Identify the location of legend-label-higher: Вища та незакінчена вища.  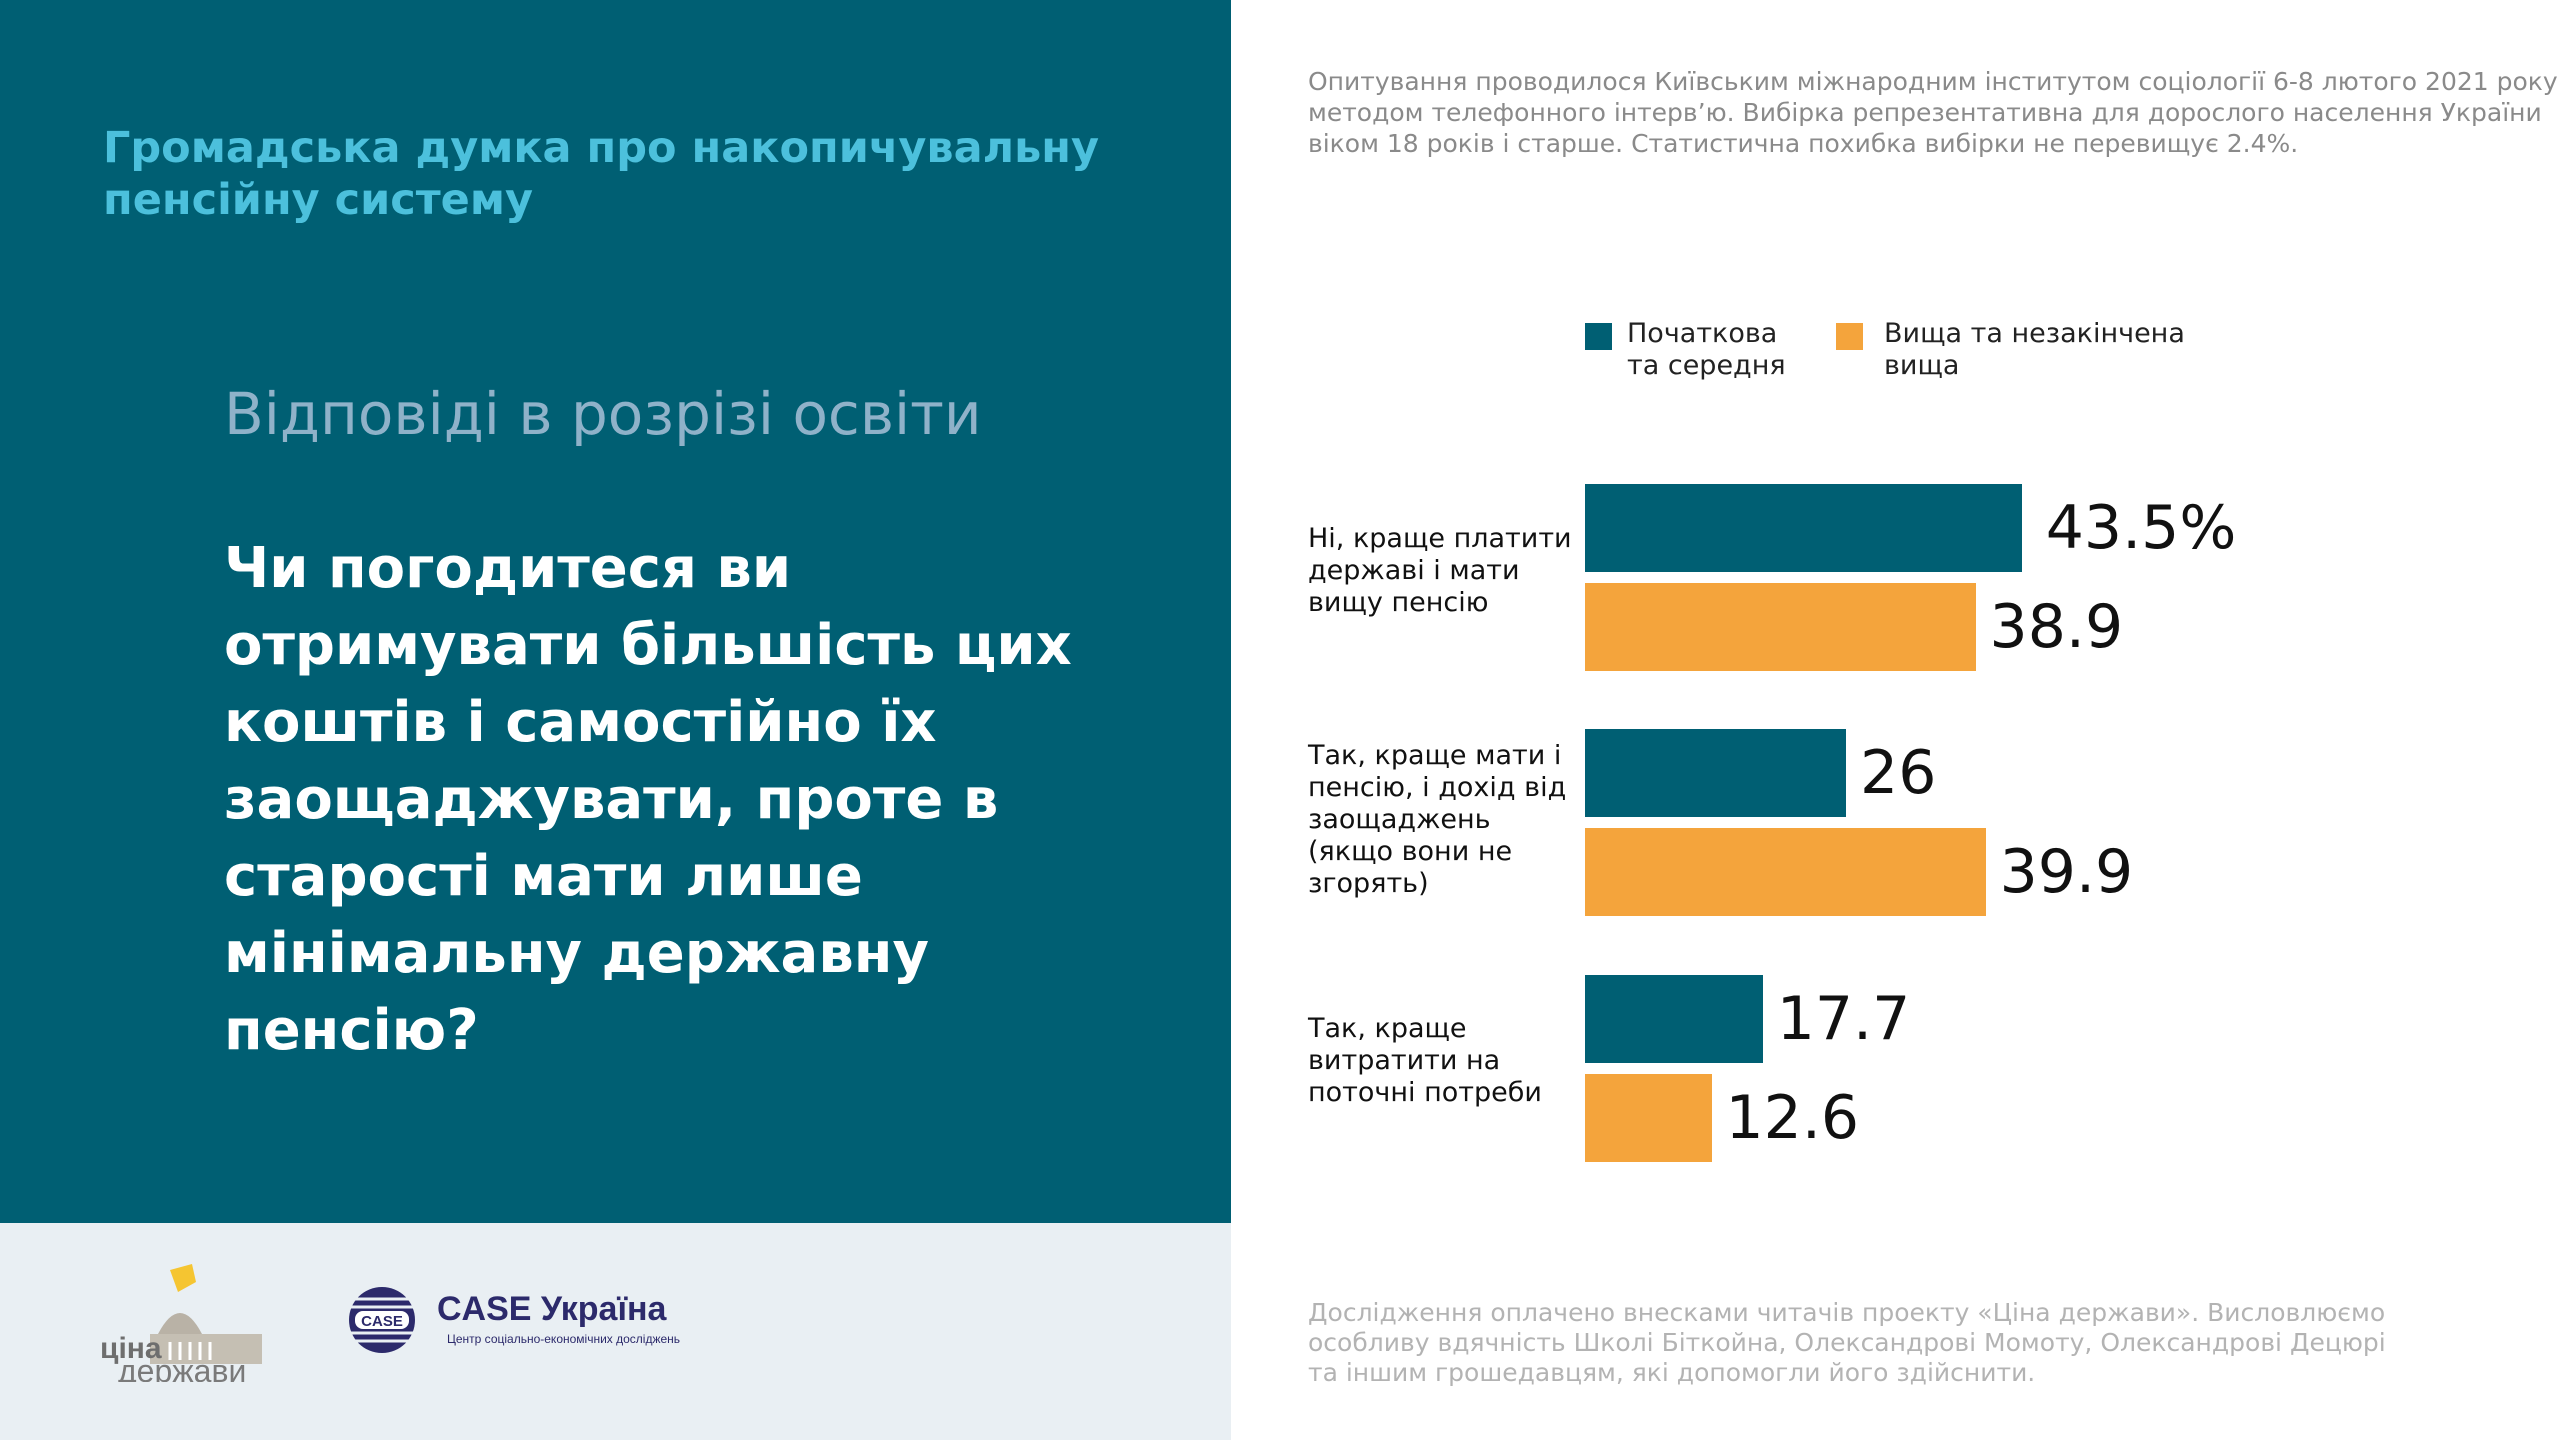
(2034, 349).